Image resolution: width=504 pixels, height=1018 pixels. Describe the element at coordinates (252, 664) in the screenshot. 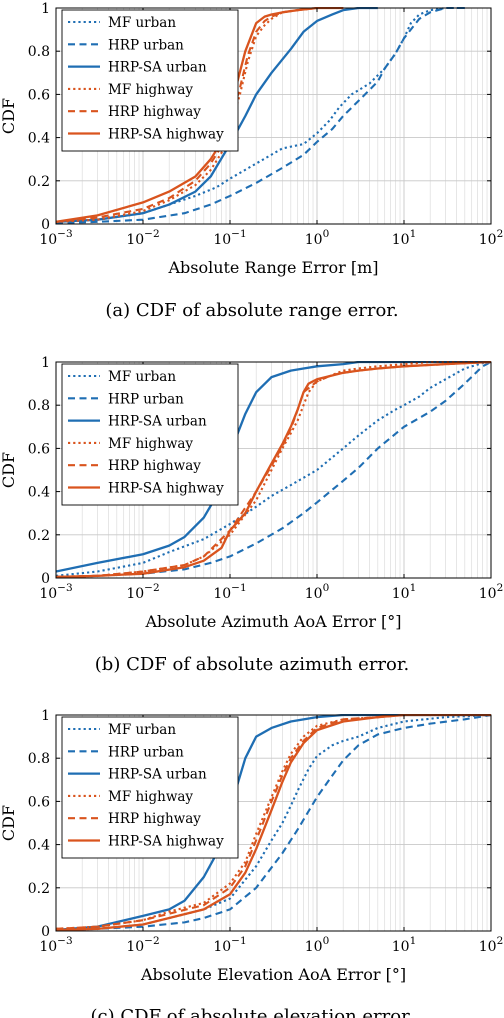

I see `figure-caption: (b) CDF of absolute azimuth error.` at that location.